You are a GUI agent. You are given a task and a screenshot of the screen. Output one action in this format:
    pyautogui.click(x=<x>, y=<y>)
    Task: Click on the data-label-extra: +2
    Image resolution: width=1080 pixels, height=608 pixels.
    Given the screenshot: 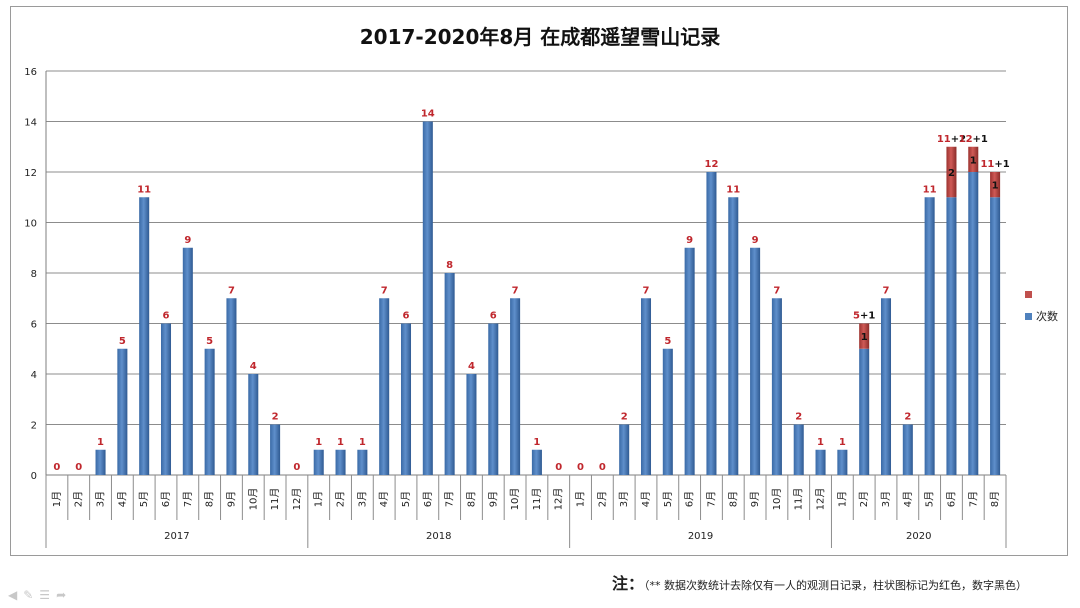 What is the action you would take?
    pyautogui.click(x=958, y=139)
    